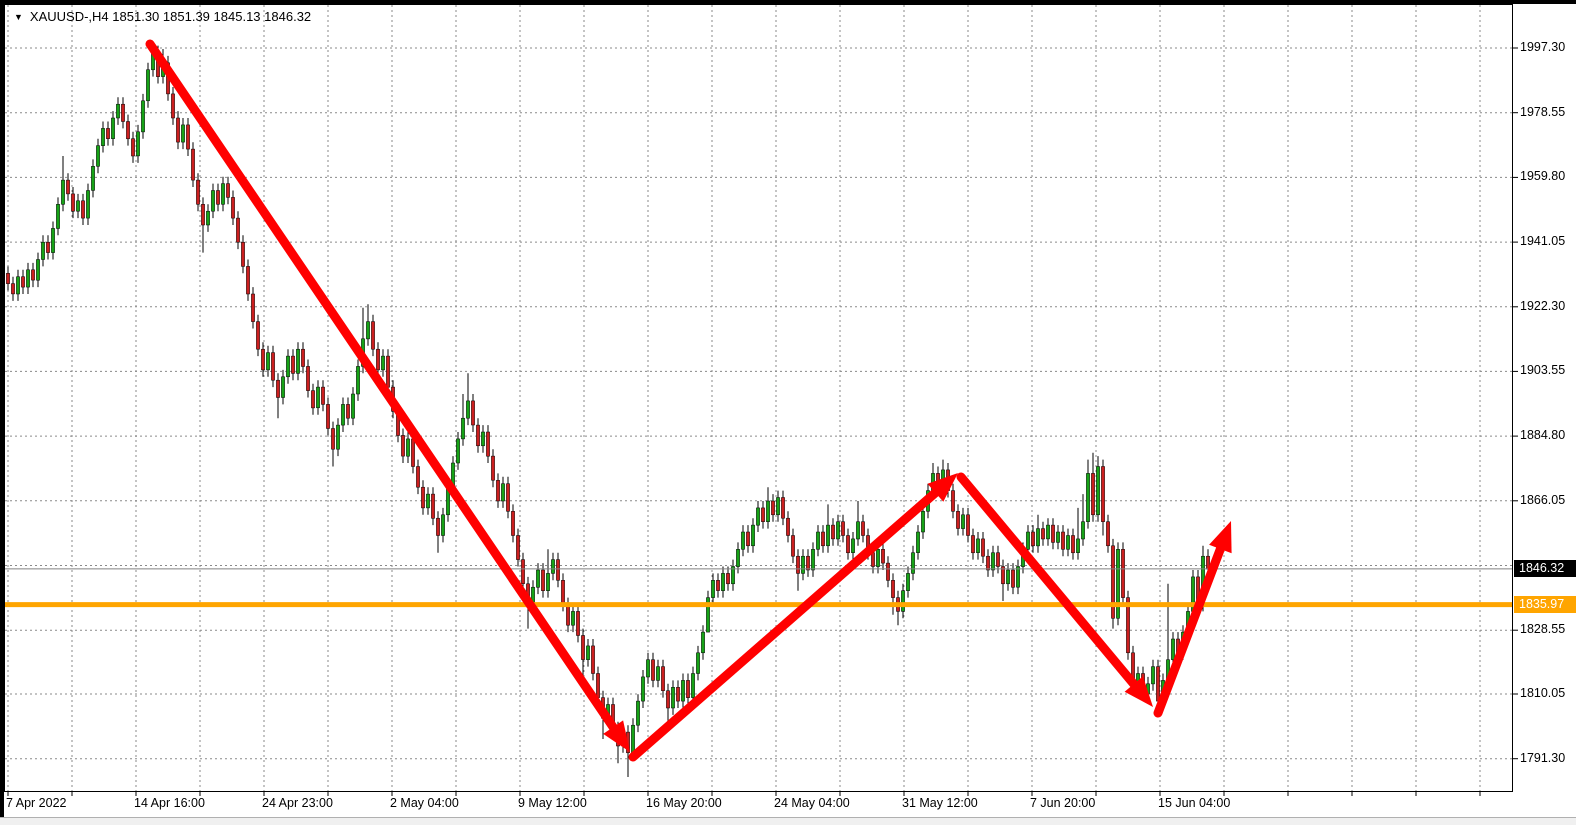  I want to click on time-axis-label: 24 Apr 23:00, so click(297, 803).